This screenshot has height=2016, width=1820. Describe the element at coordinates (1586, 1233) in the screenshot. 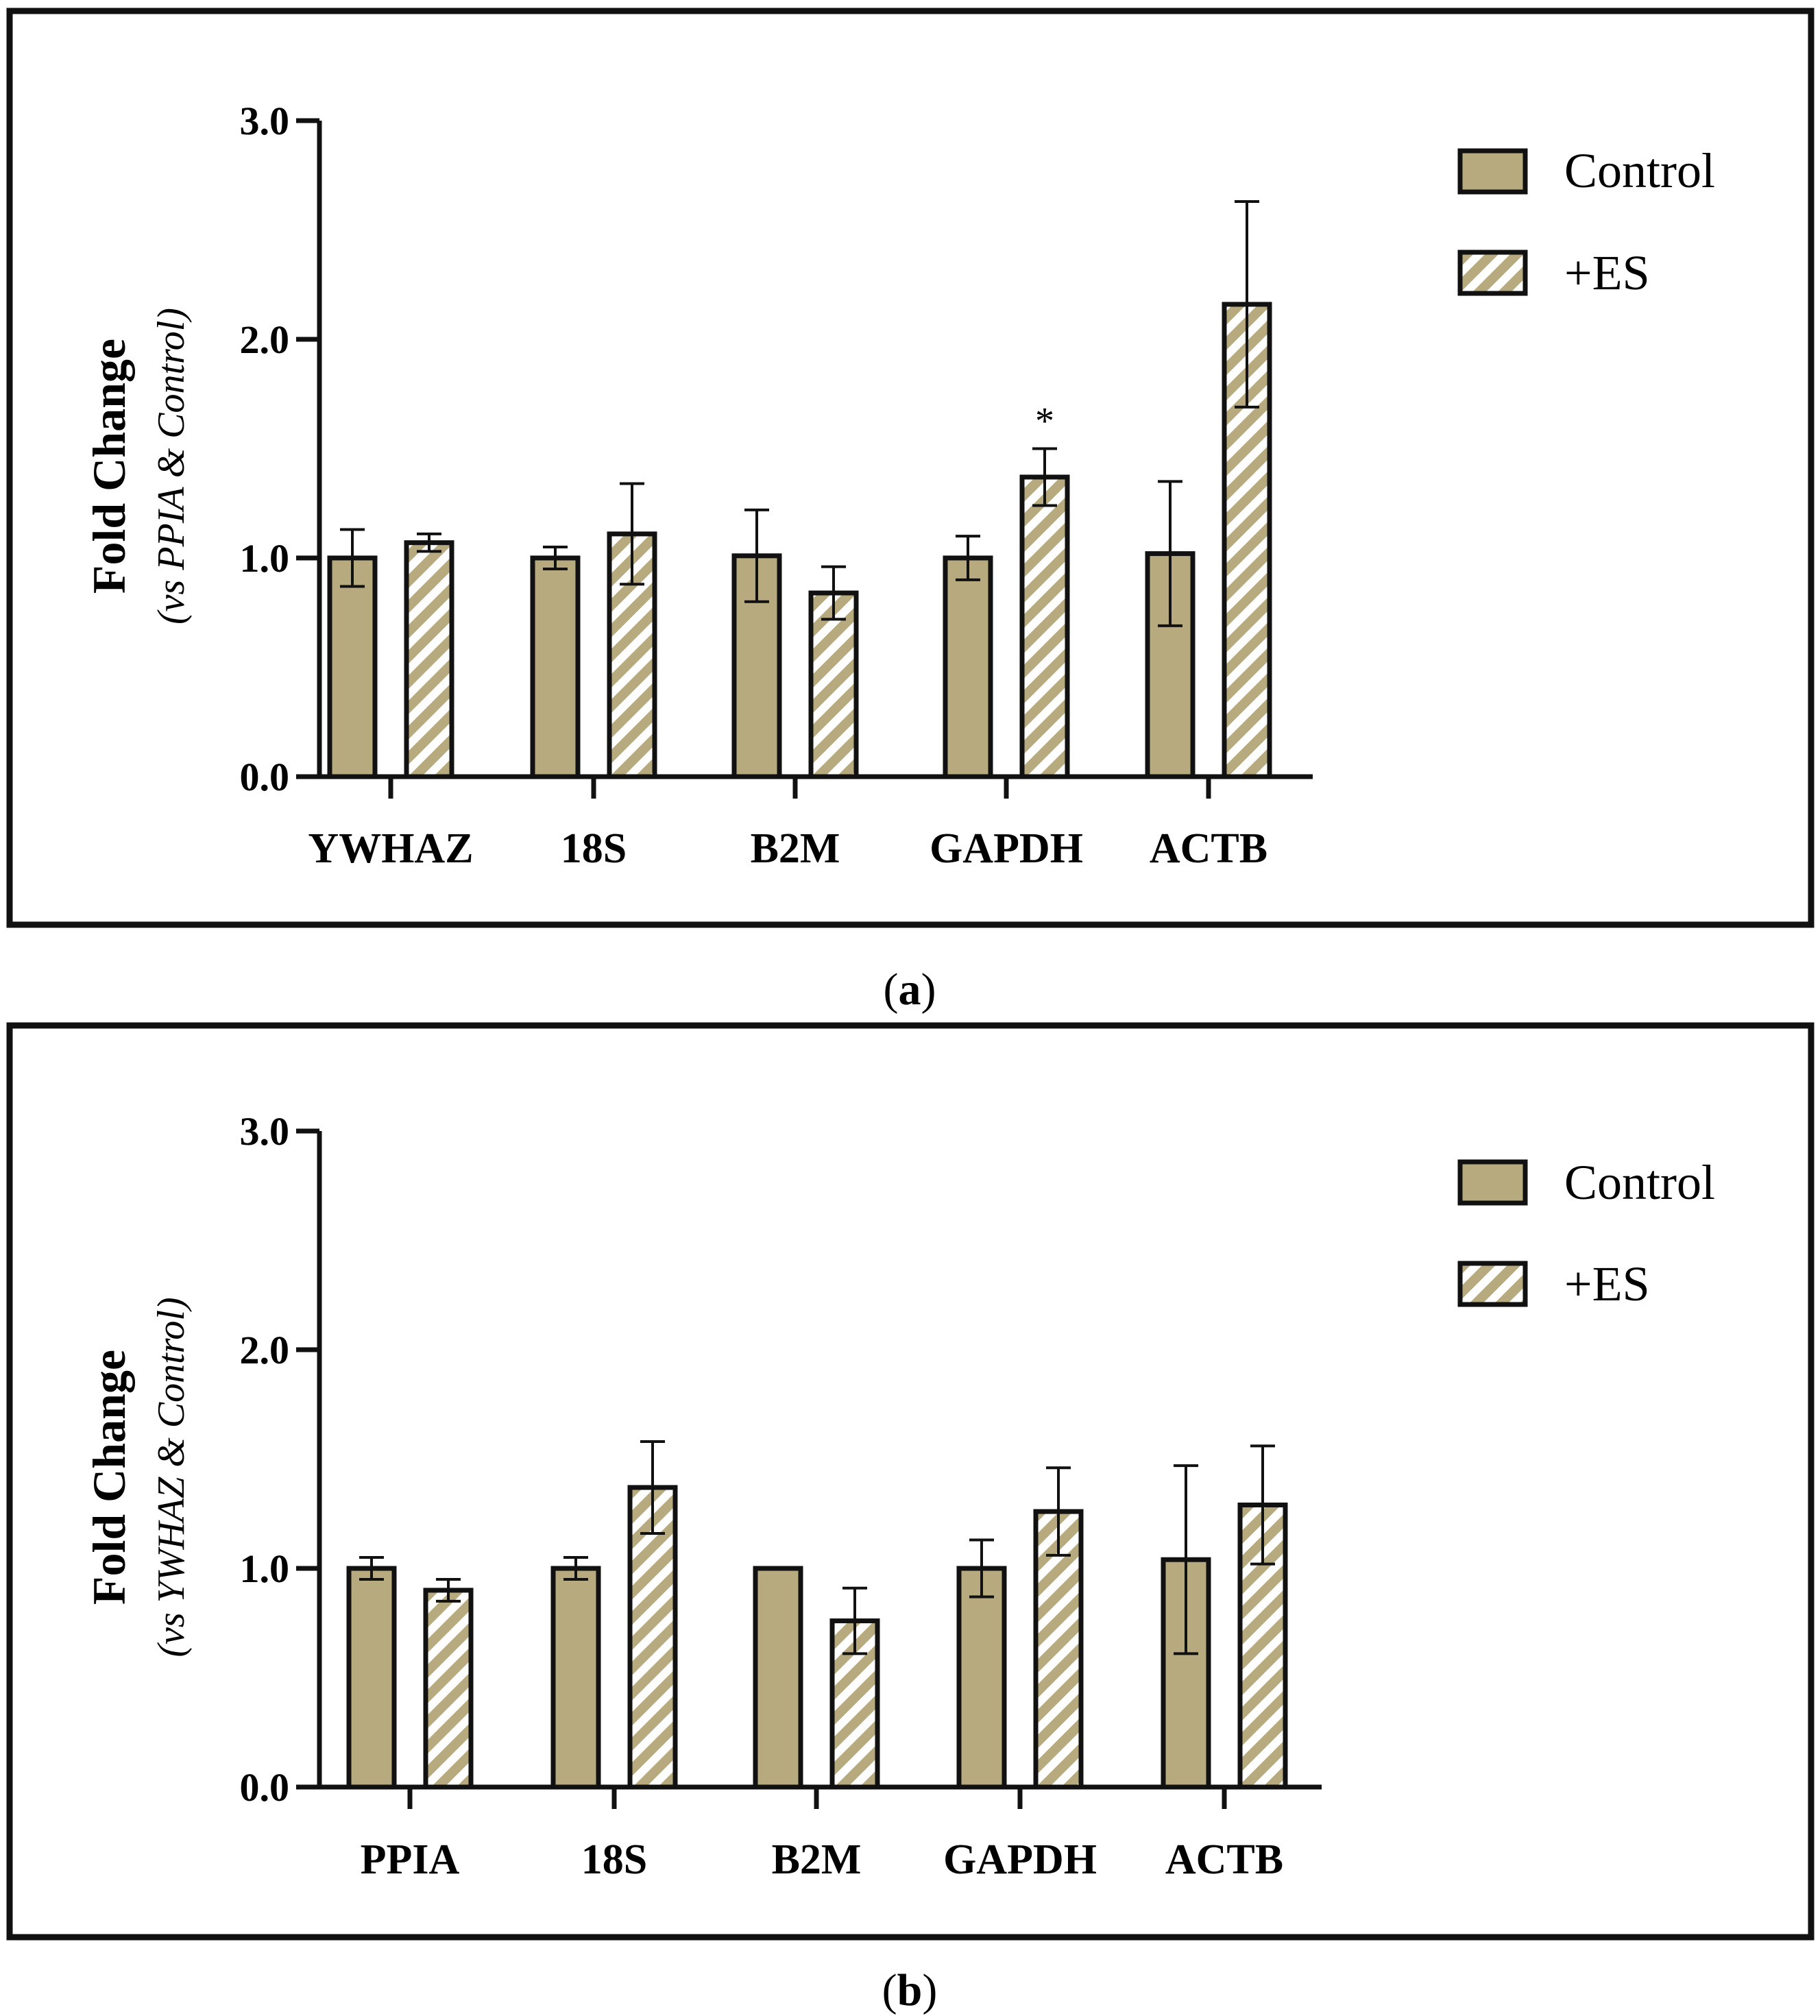

I see `panel-b-legend: Control +ES` at that location.